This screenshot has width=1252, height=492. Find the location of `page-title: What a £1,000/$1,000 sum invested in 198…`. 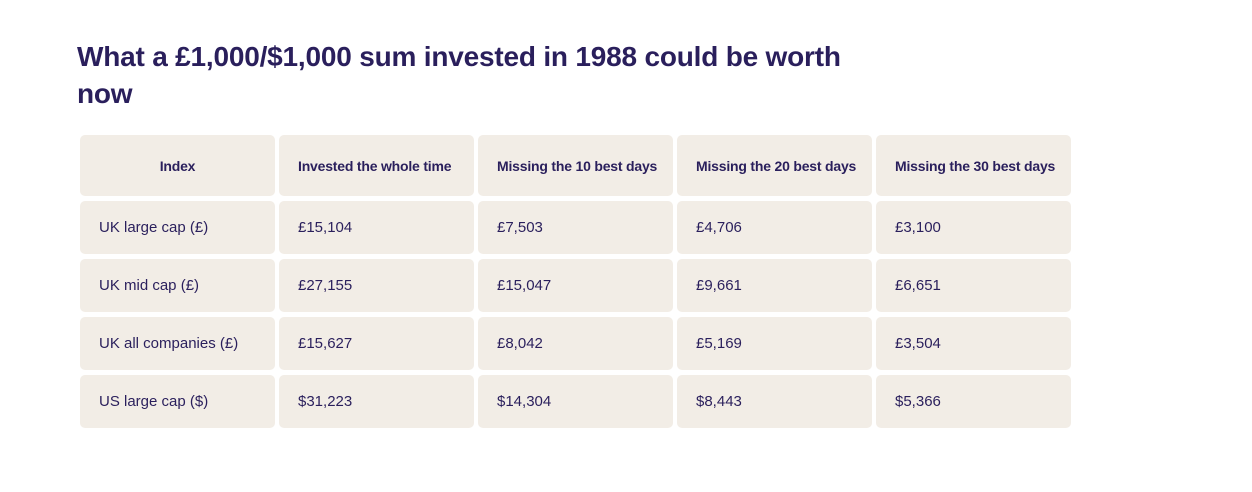

page-title: What a £1,000/$1,000 sum invested in 198… is located at coordinates (459, 75).